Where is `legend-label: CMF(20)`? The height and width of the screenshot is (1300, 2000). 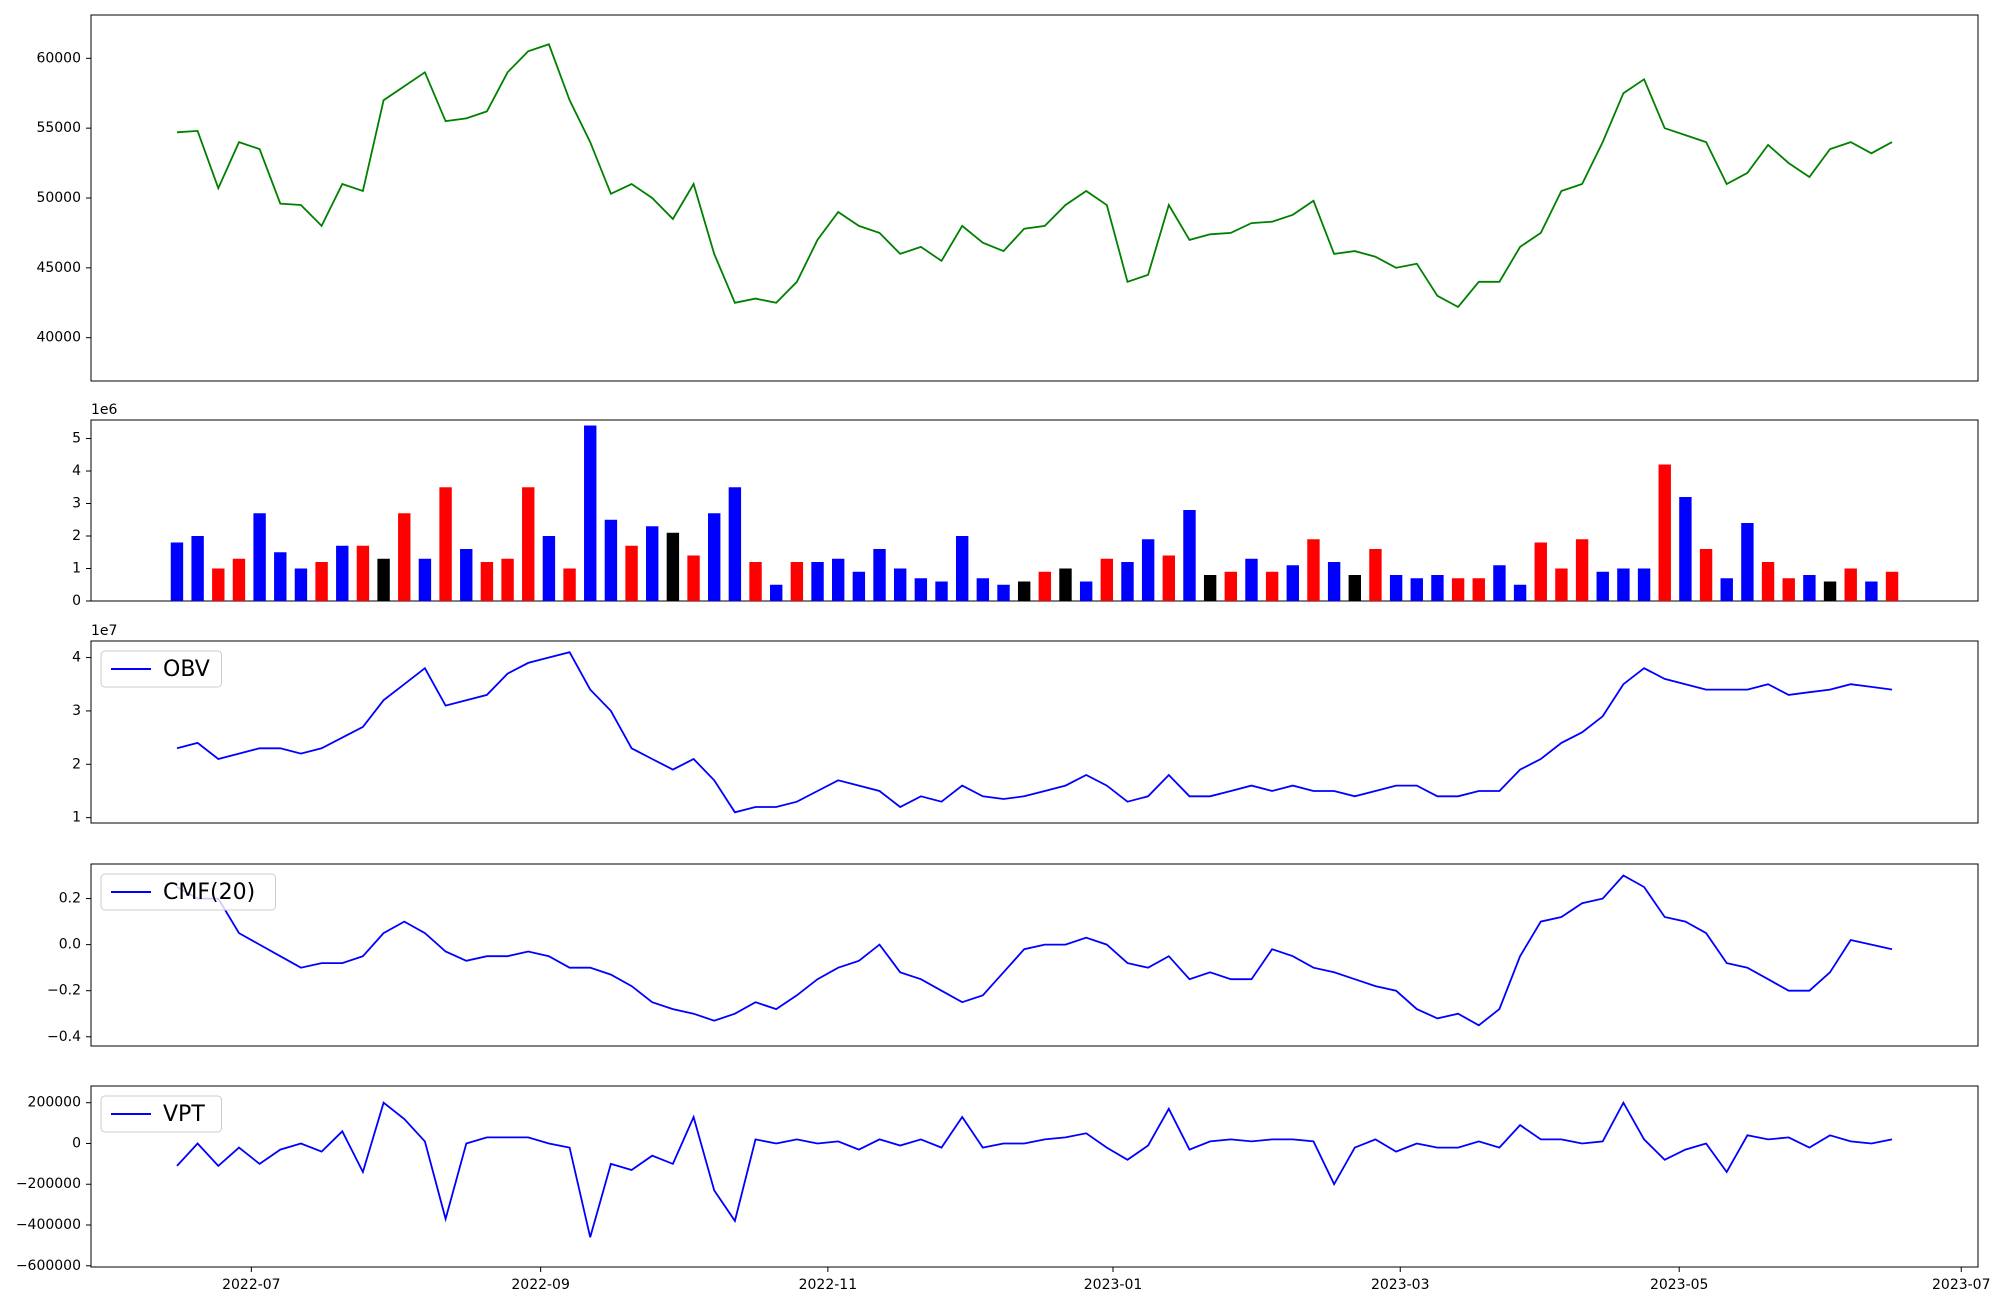
legend-label: CMF(20) is located at coordinates (209, 892).